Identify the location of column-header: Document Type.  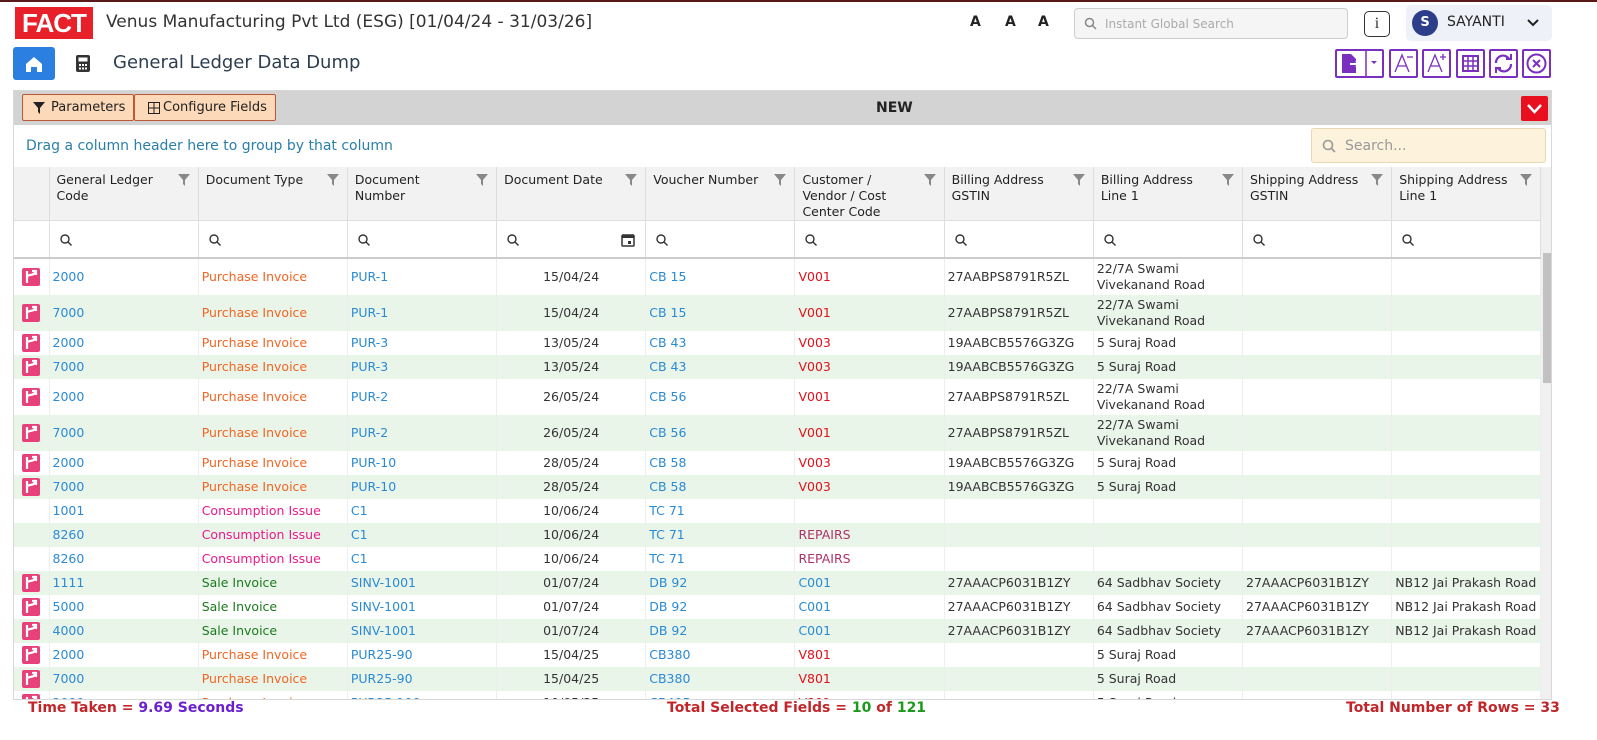
(273, 194).